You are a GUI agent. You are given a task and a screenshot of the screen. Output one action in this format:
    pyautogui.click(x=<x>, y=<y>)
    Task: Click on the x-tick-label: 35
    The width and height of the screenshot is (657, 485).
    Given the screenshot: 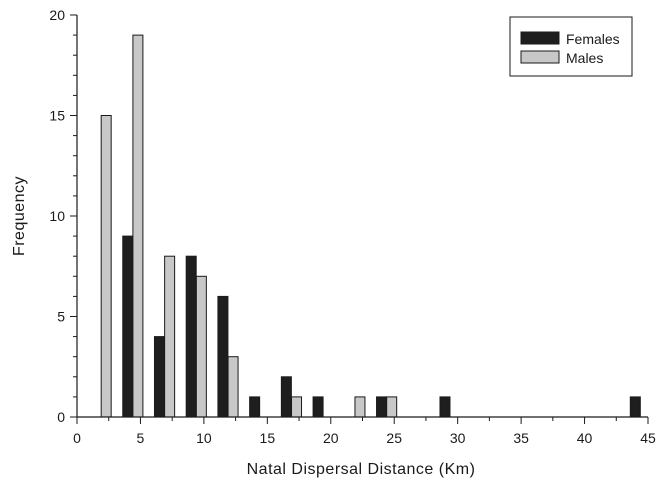 What is the action you would take?
    pyautogui.click(x=521, y=438)
    